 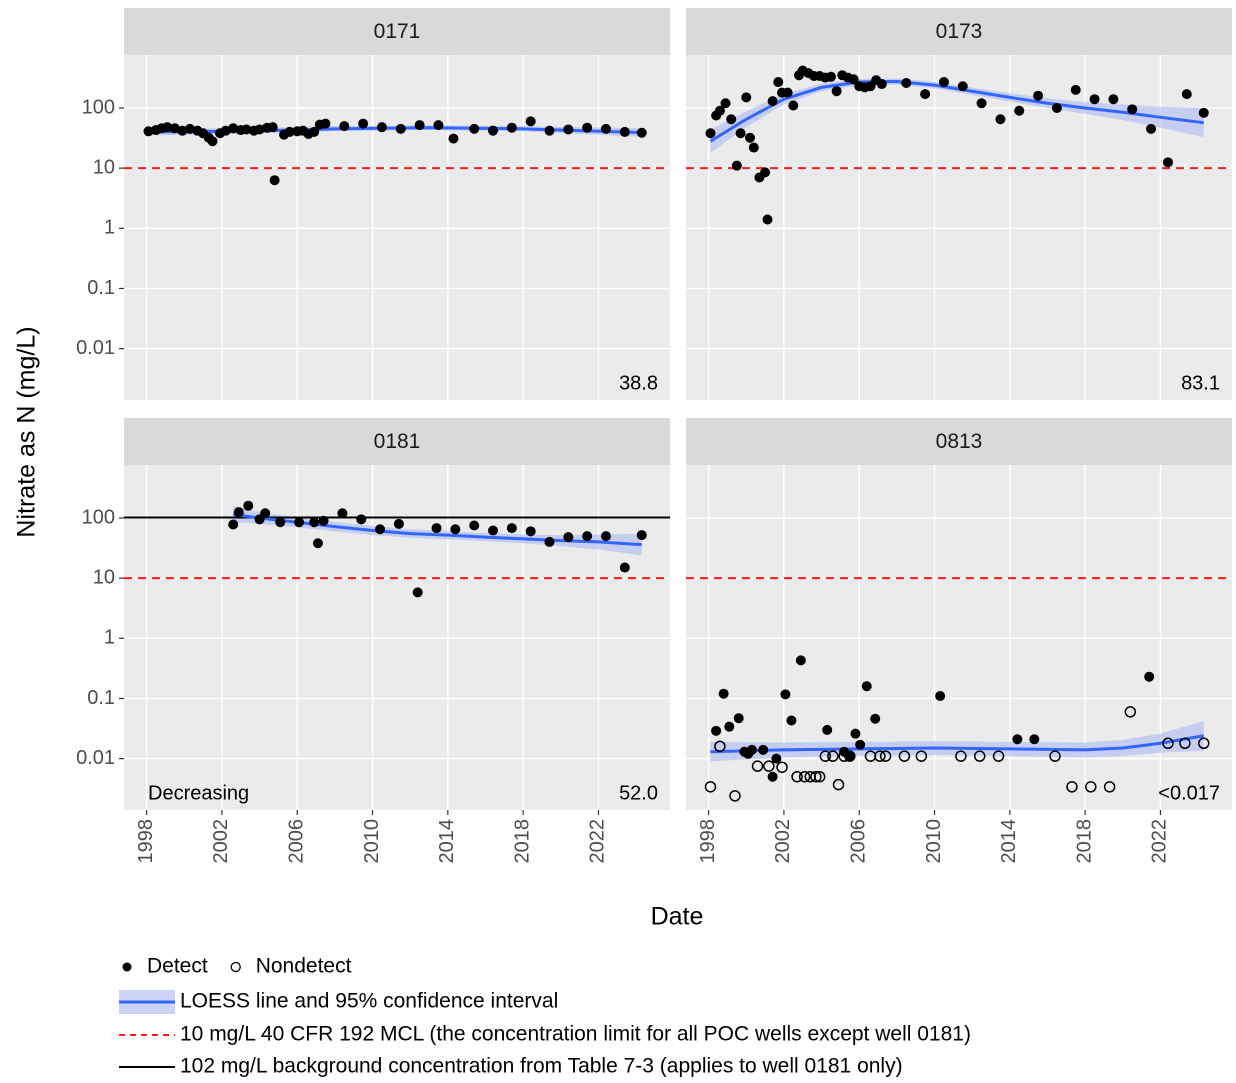 I want to click on legend-item: Detect, so click(x=165, y=966).